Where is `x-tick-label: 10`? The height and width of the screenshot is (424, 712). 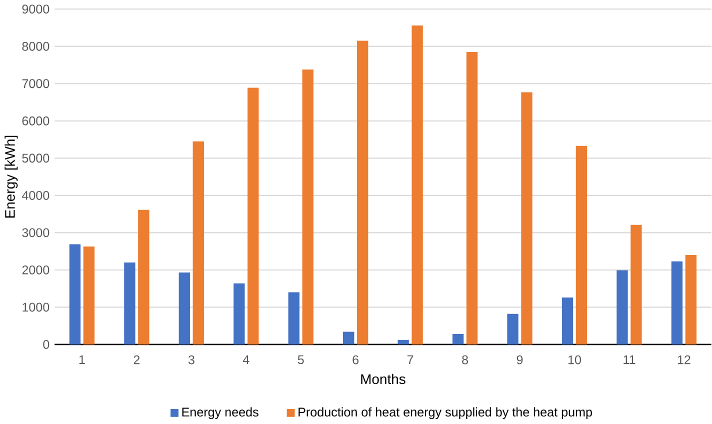 x-tick-label: 10 is located at coordinates (574, 359).